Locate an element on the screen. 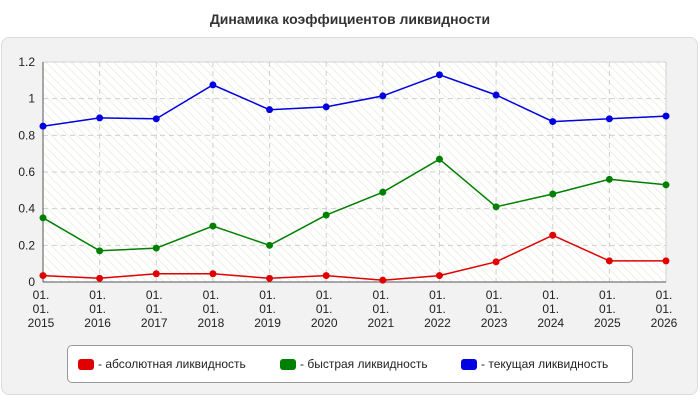  legend-label-absolute: - абсолютная ликвидность is located at coordinates (172, 364).